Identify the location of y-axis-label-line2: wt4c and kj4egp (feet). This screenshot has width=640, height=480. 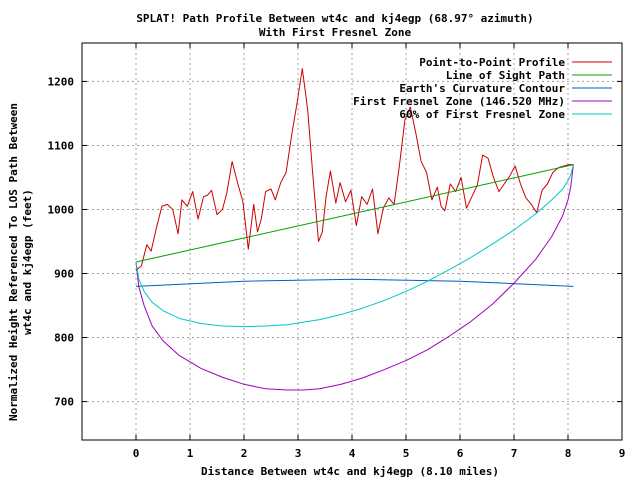
(27, 262).